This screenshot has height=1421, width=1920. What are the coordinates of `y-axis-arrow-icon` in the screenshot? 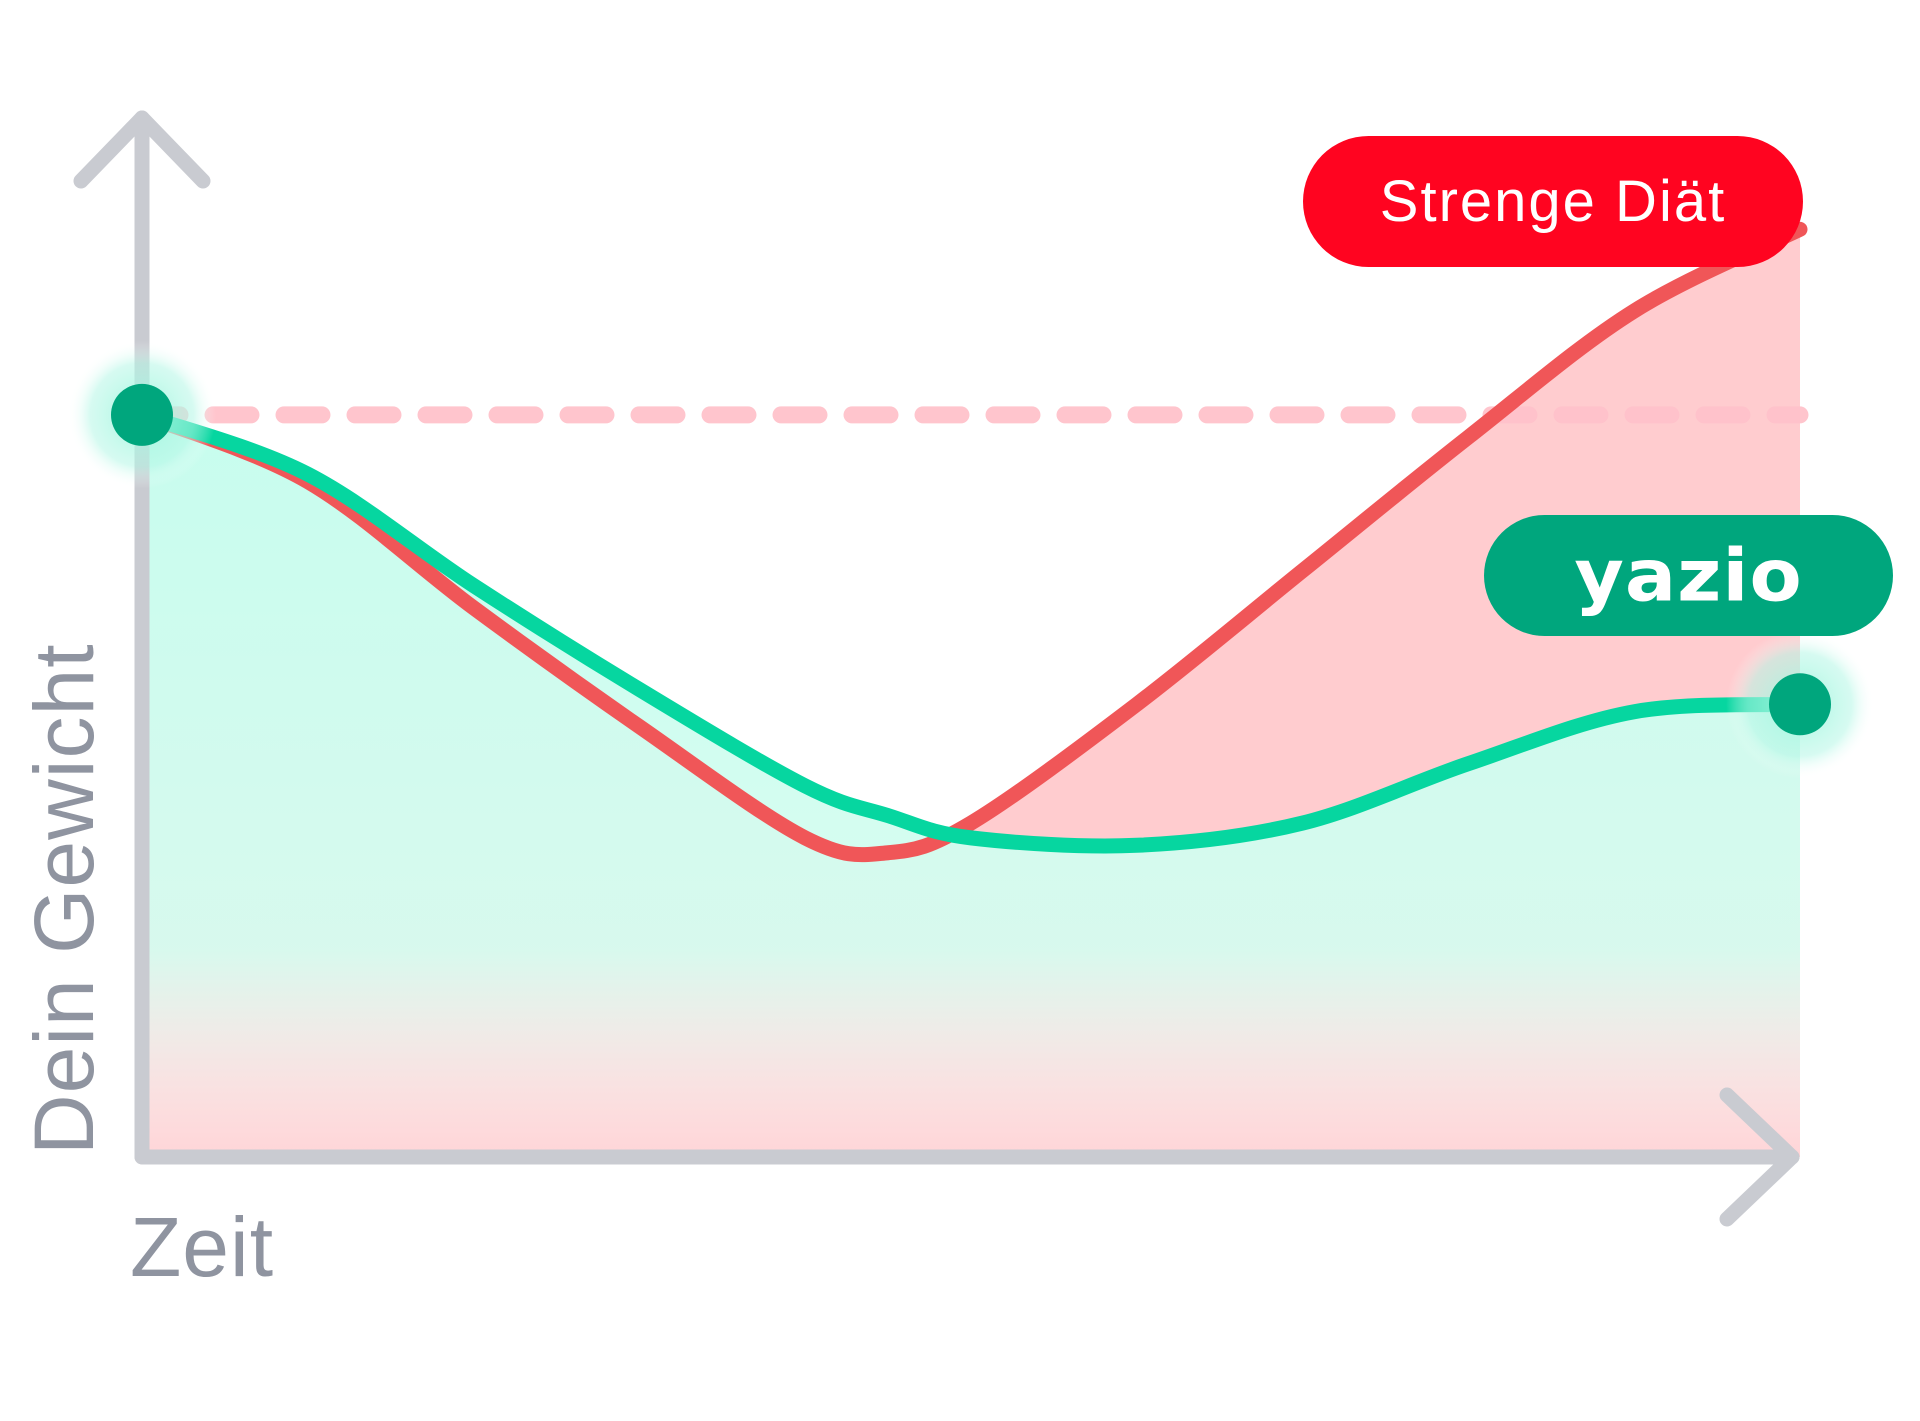 It's located at (142, 149).